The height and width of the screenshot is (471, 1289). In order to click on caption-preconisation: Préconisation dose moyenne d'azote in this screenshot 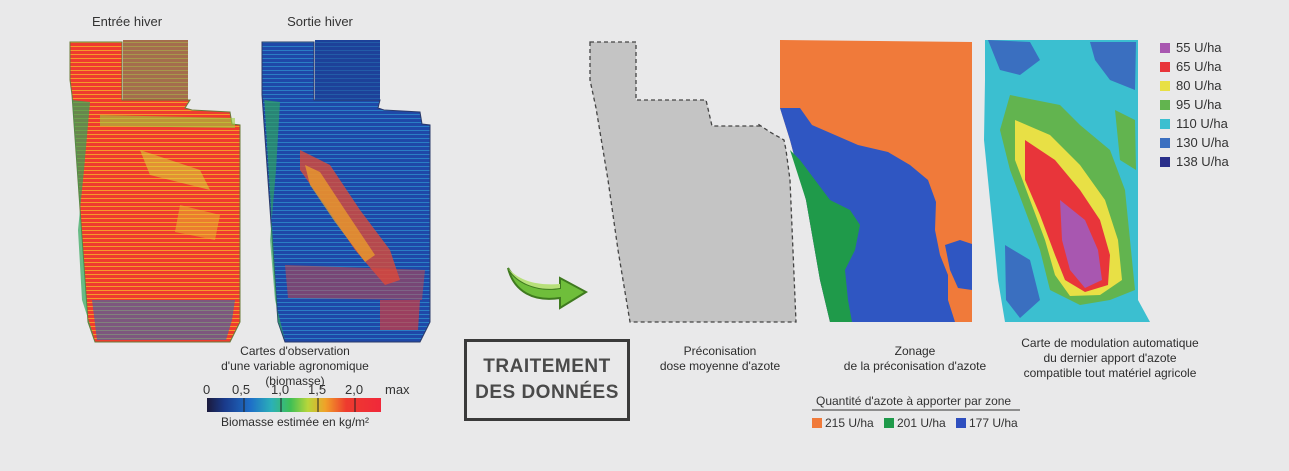, I will do `click(720, 359)`.